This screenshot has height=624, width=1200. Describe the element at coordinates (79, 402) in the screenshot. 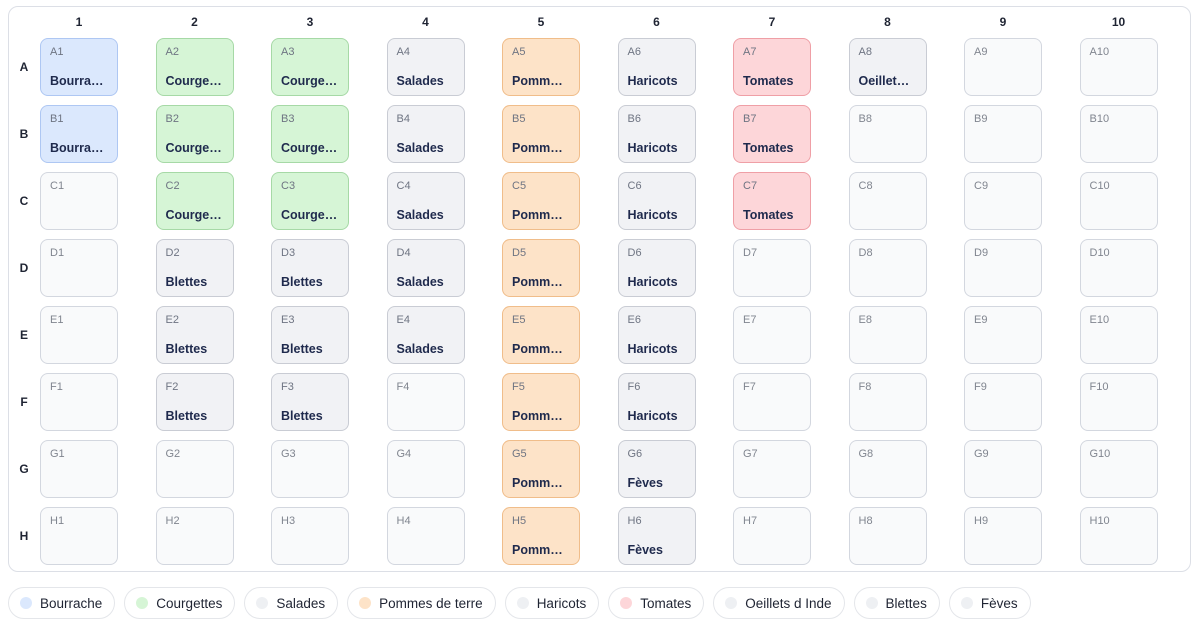

I see `plot-f1: F1` at that location.